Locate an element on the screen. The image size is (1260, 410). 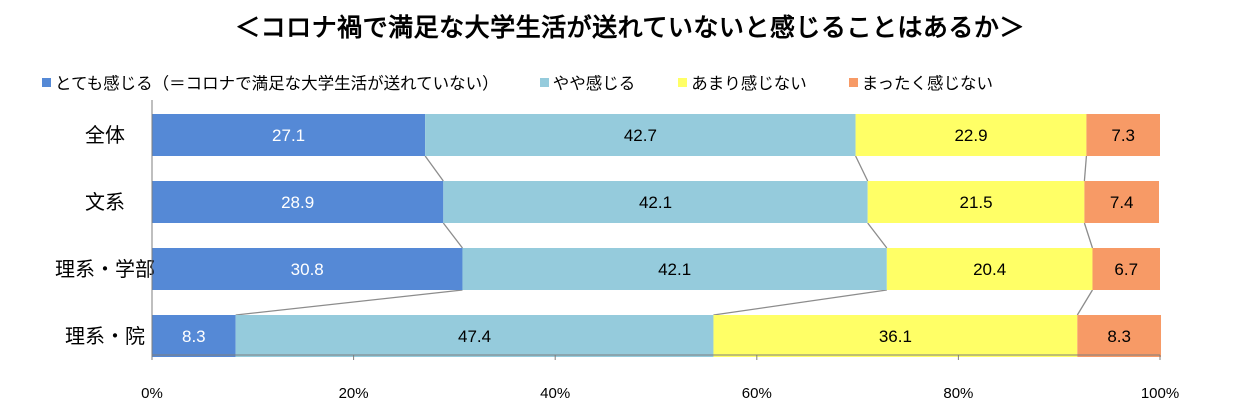
data-label: 6.7 is located at coordinates (1126, 269).